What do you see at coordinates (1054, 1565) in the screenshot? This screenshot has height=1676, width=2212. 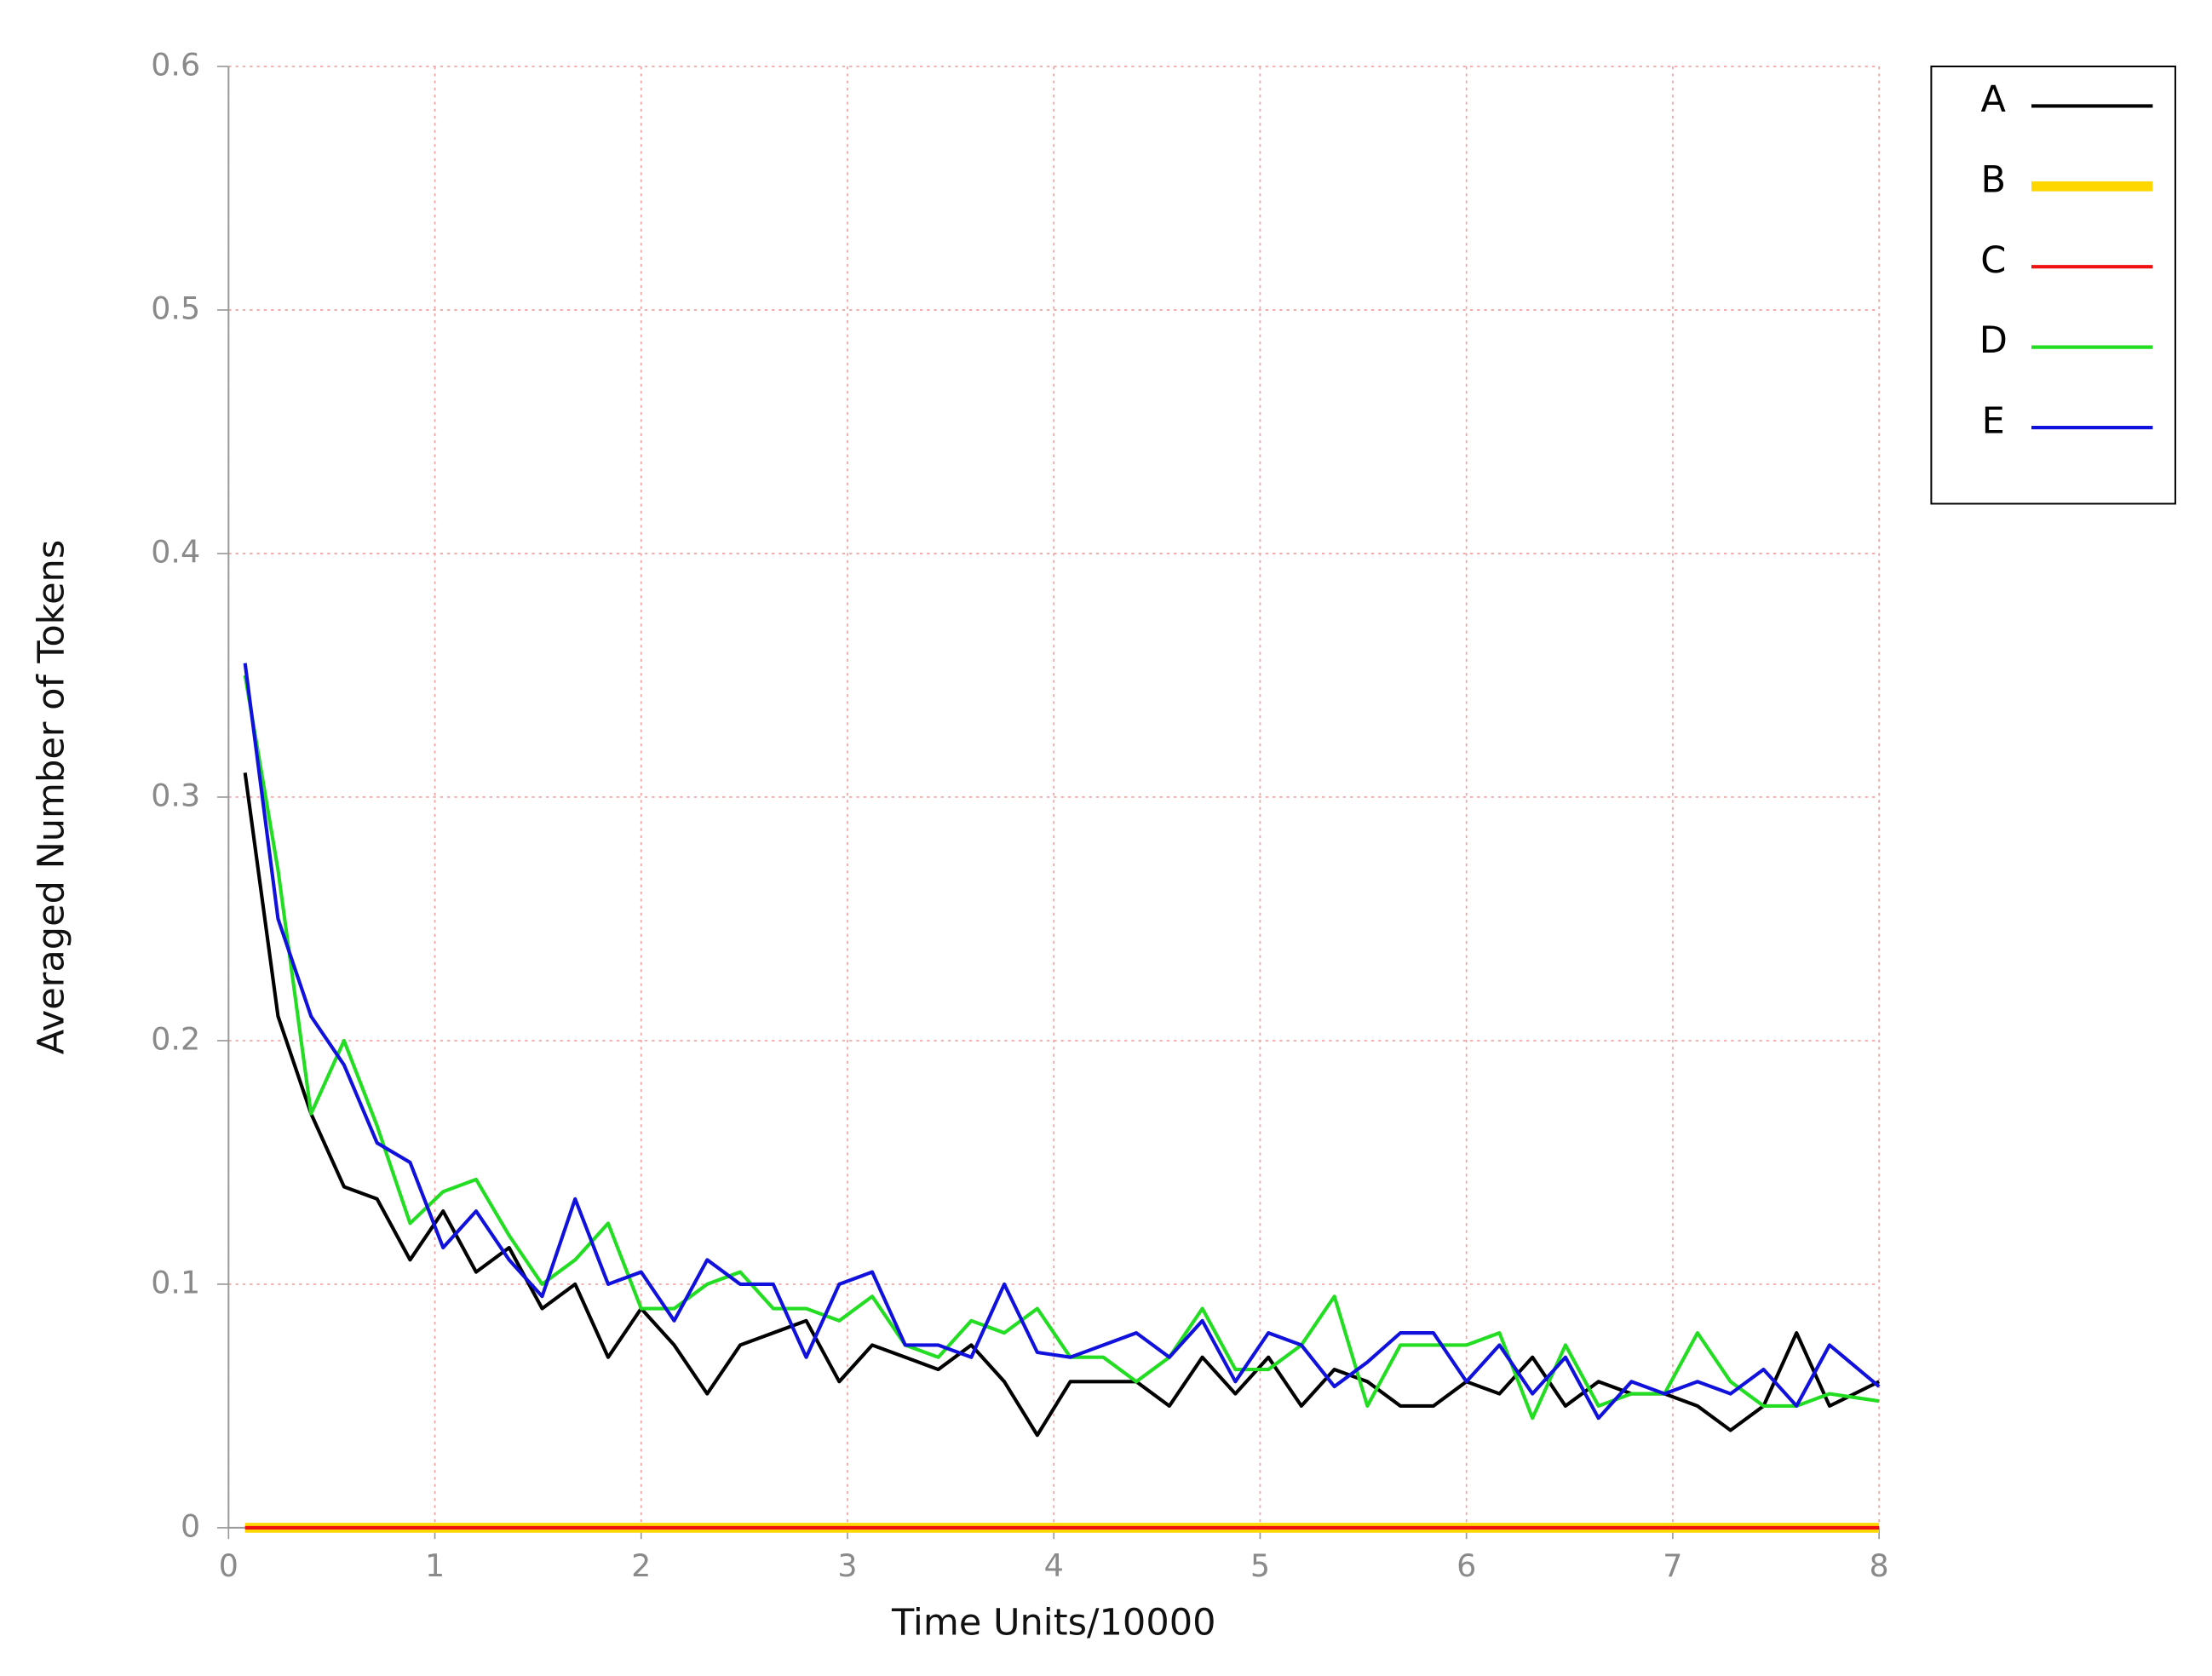 I see `x-tick-label: 4` at bounding box center [1054, 1565].